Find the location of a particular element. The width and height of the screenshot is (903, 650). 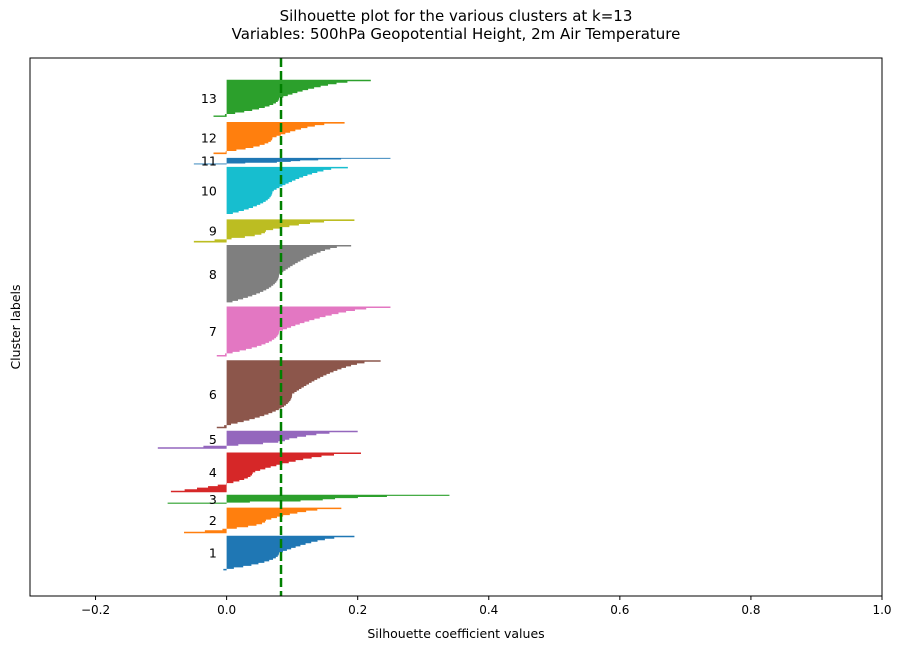

cluster-label-8: 8 is located at coordinates (213, 274).